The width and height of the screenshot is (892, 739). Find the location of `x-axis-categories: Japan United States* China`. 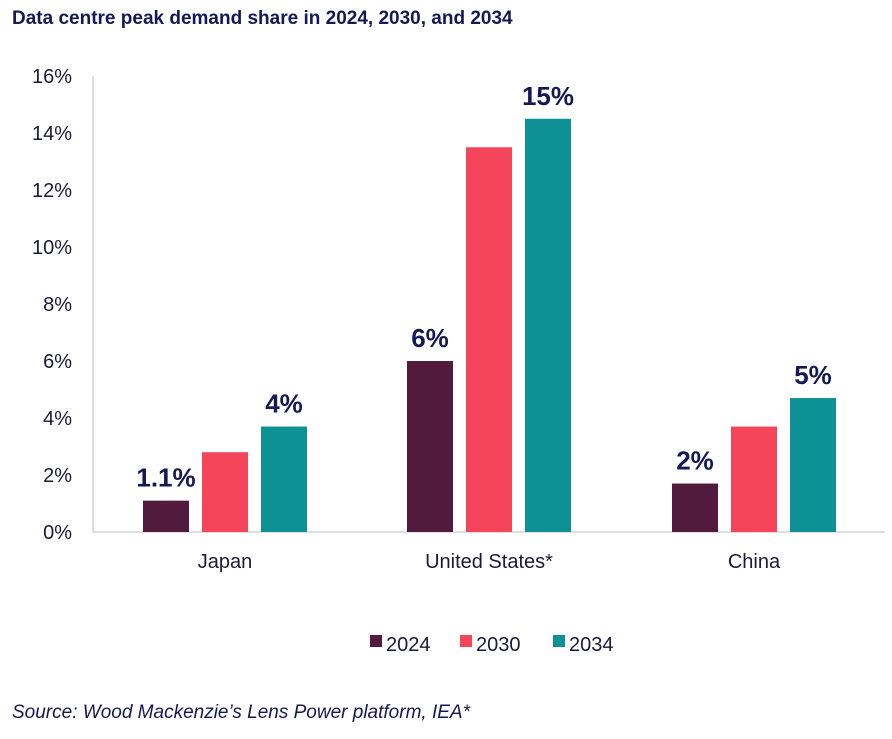

x-axis-categories: Japan United States* China is located at coordinates (489, 562).